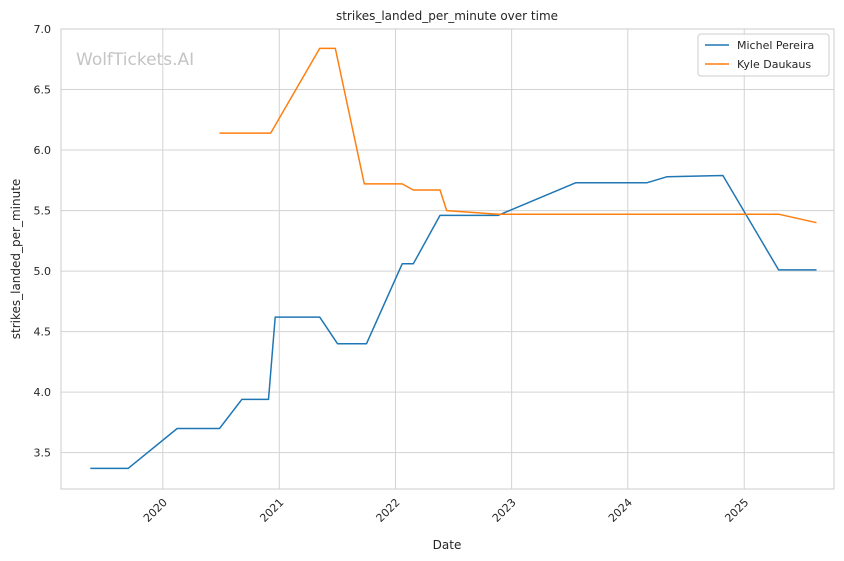 The height and width of the screenshot is (561, 844). What do you see at coordinates (155, 510) in the screenshot?
I see `x-tick-label: 2020` at bounding box center [155, 510].